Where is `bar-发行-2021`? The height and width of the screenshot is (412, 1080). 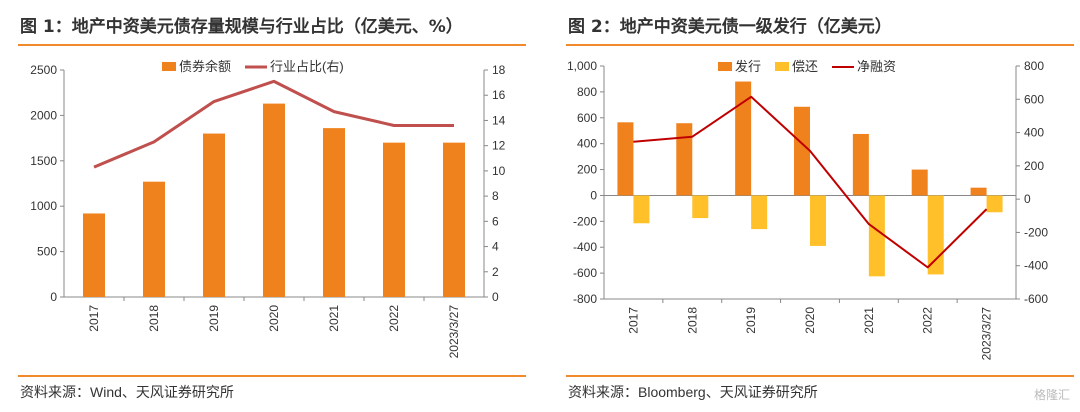
bar-发行-2021 is located at coordinates (860, 164).